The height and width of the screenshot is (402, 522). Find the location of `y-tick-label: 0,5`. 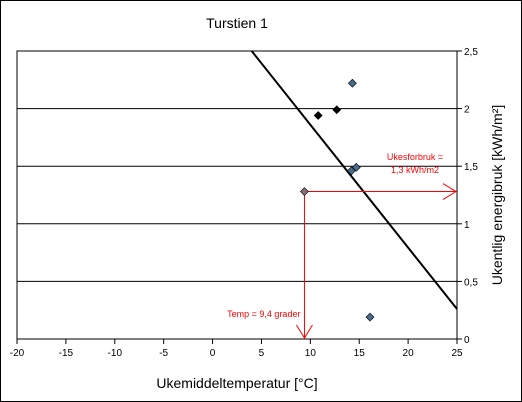

y-tick-label: 0,5 is located at coordinates (471, 282).